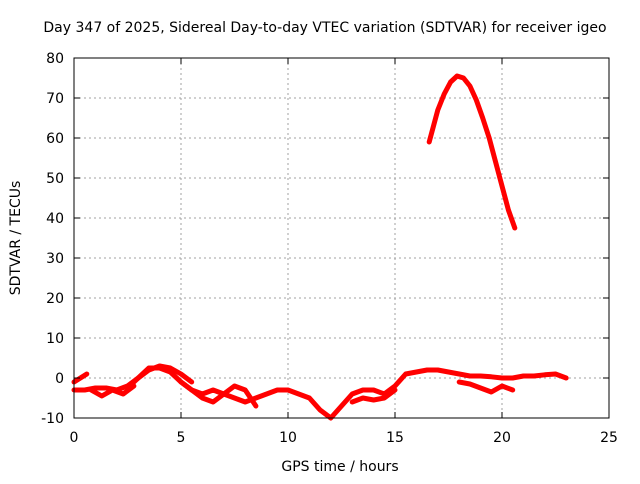  Describe the element at coordinates (59, 379) in the screenshot. I see `y-tick-label: 0` at that location.